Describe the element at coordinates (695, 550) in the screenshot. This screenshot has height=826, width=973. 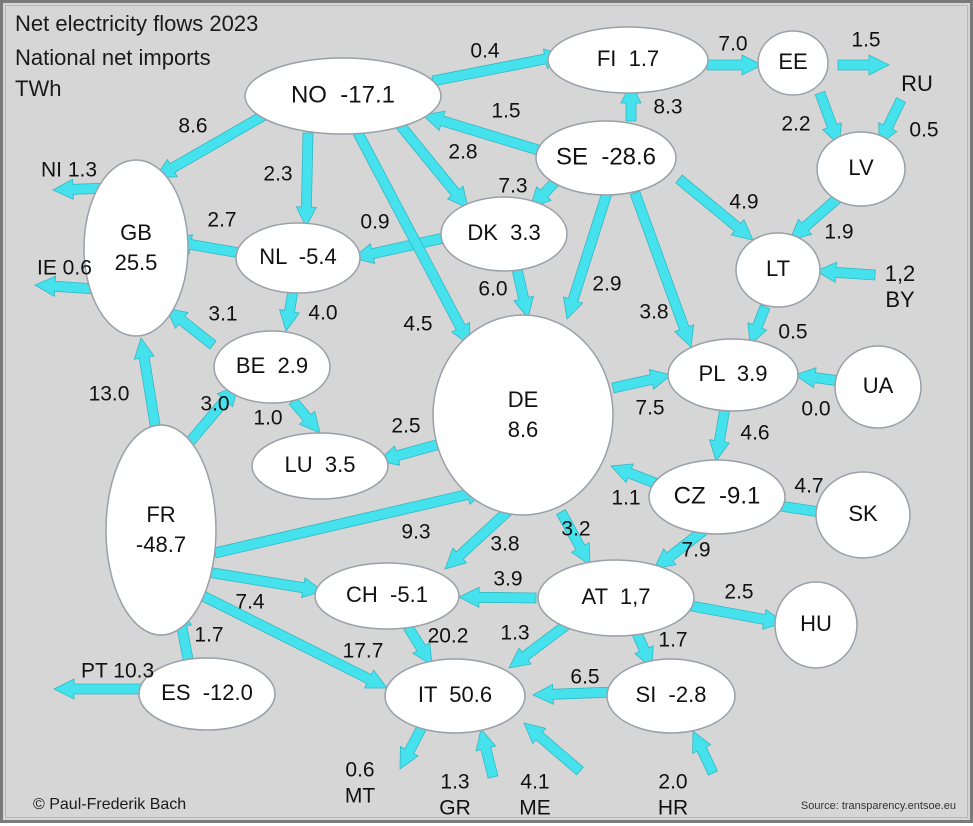
I see `flow-value-cz-at: 7.9` at that location.